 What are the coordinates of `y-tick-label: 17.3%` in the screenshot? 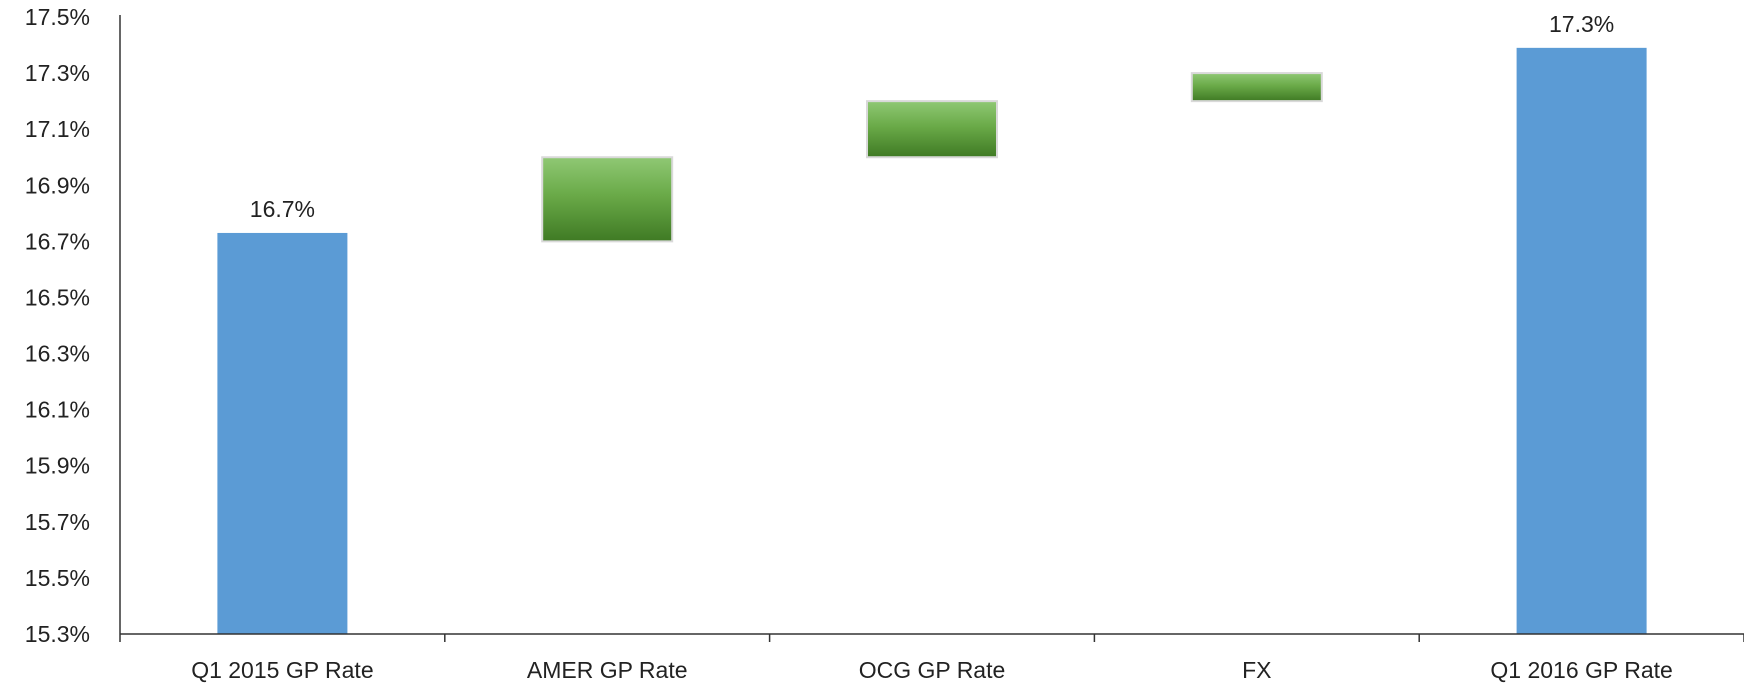 It's located at (57, 73).